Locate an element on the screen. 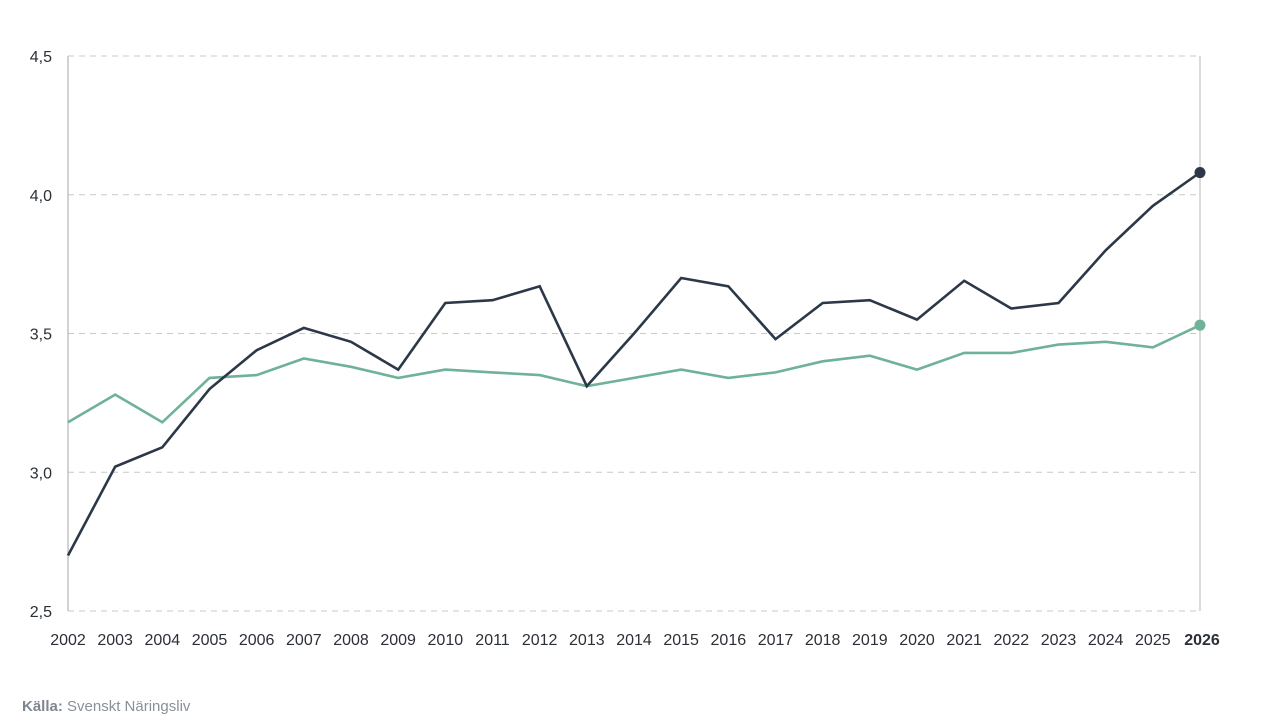 The height and width of the screenshot is (720, 1280). source-text: Svenskt Näringsliv is located at coordinates (129, 706).